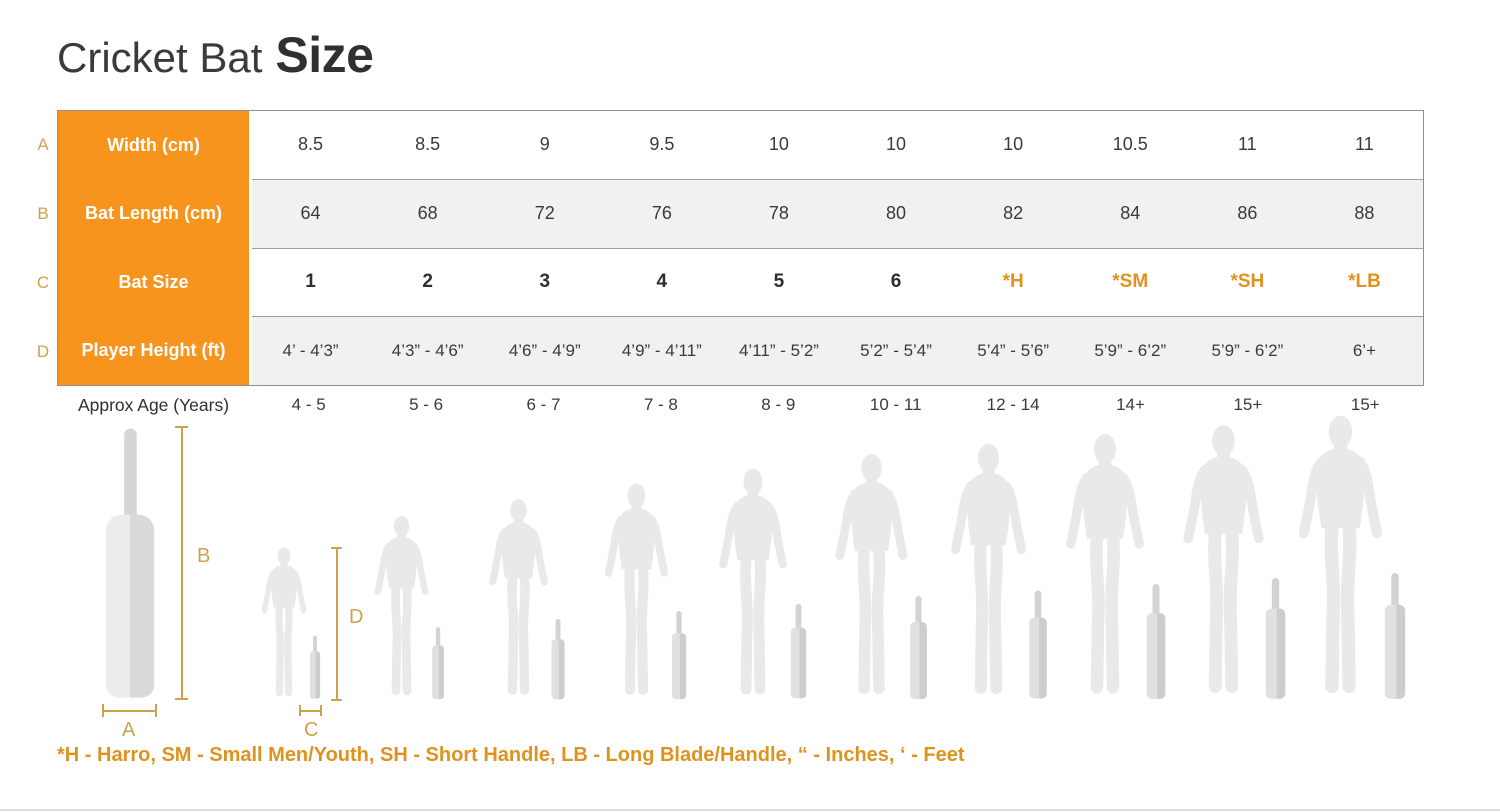 This screenshot has width=1500, height=812. Describe the element at coordinates (1130, 213) in the screenshot. I see `table-cell: 84` at that location.